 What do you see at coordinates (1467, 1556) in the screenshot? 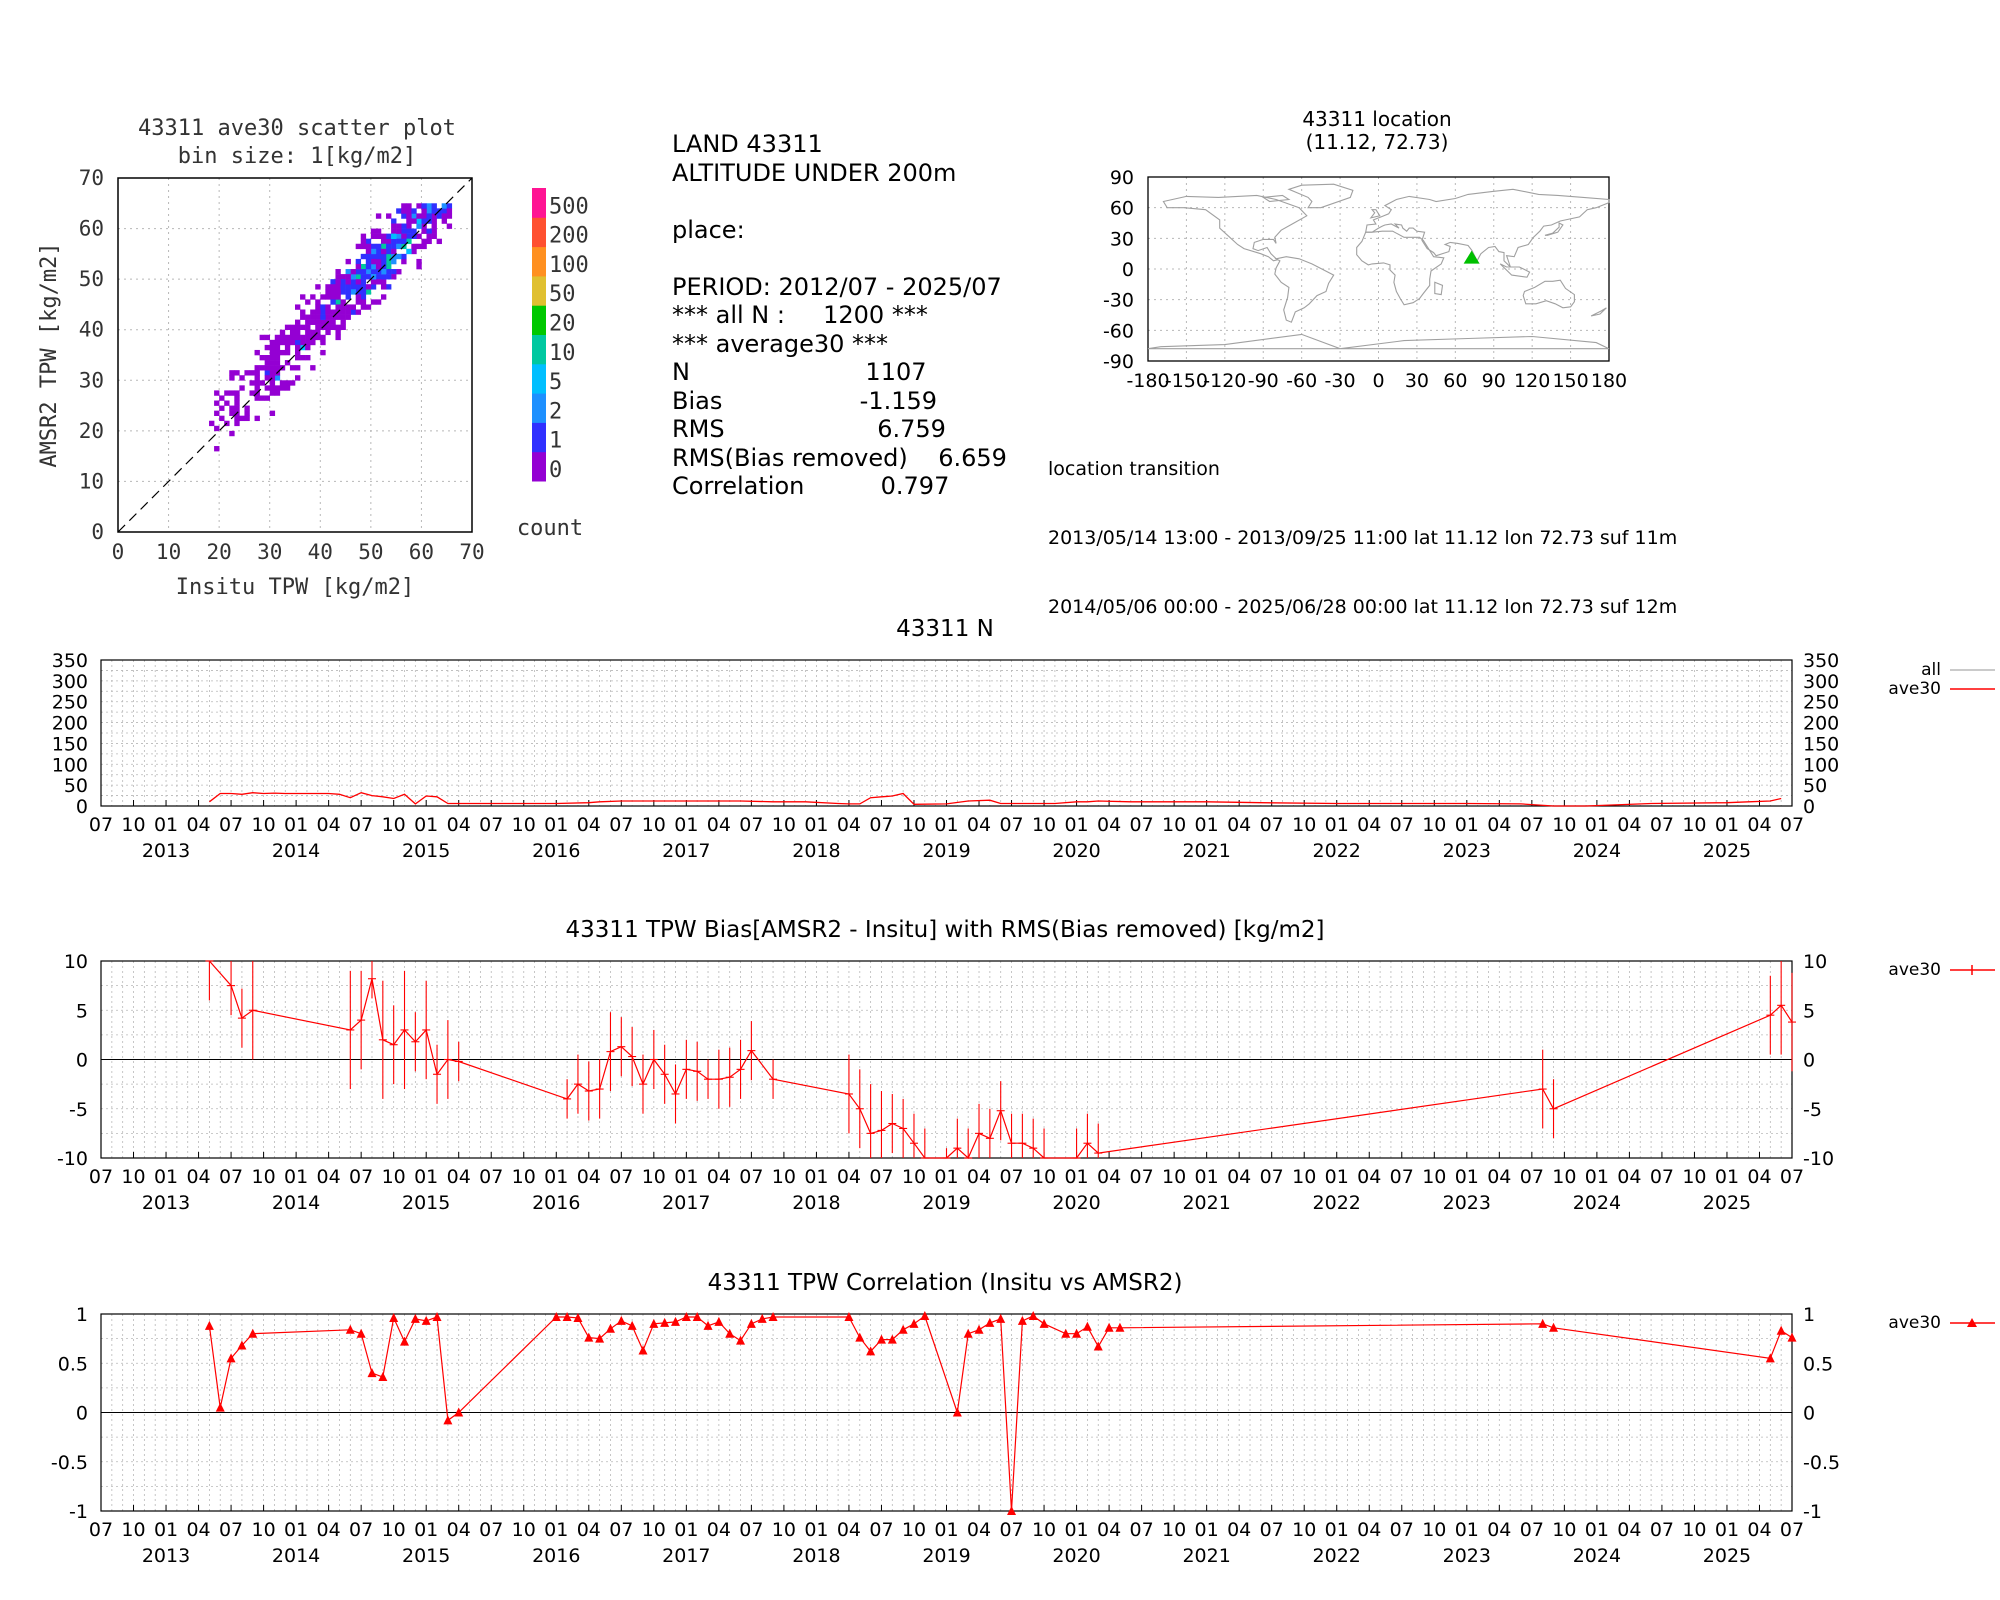
I see `xtick-year: 2023` at bounding box center [1467, 1556].